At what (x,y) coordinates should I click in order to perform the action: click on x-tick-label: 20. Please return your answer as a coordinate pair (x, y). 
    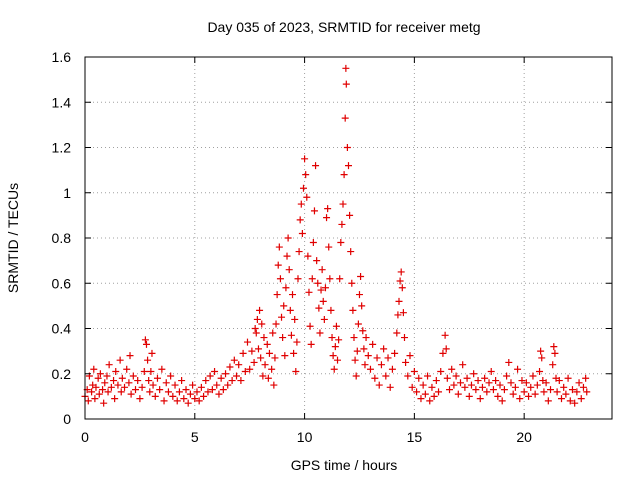
    Looking at the image, I should click on (524, 437).